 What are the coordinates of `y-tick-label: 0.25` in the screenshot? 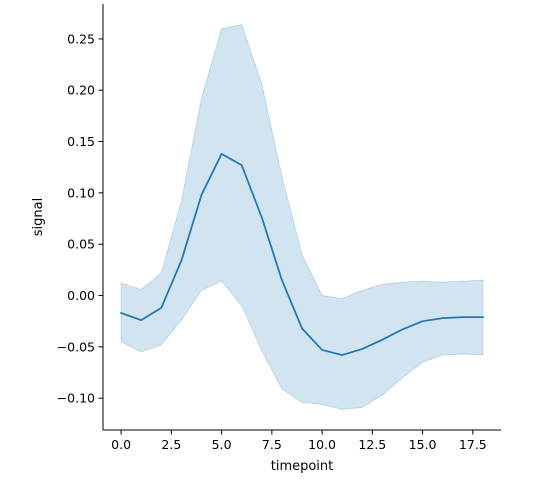 It's located at (81, 38).